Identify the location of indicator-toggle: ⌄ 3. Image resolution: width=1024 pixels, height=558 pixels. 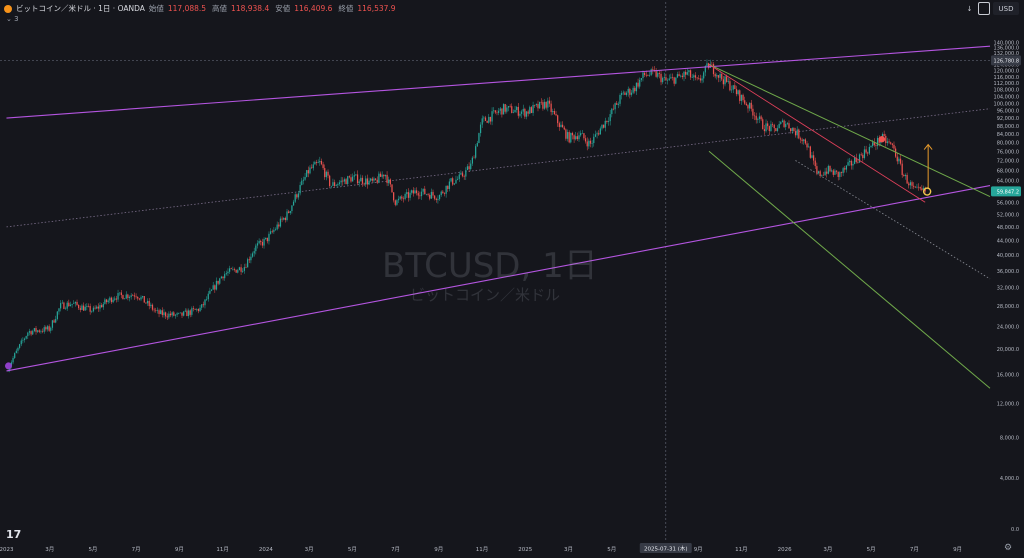
(12, 19).